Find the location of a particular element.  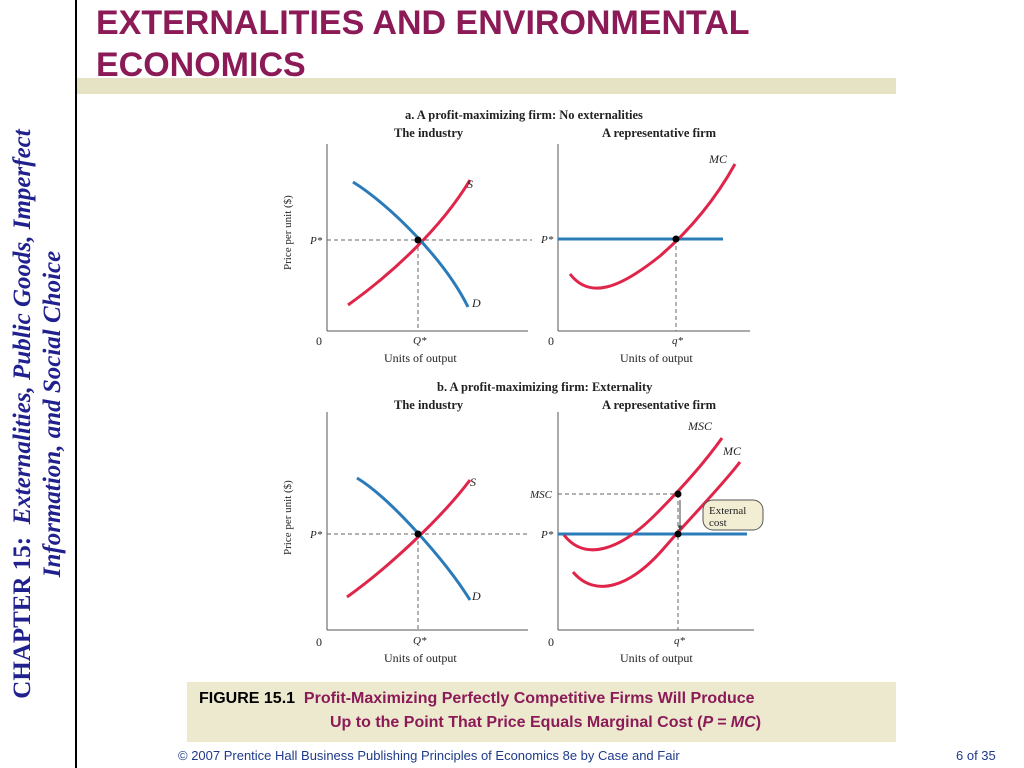

panel-a-industry-price-label: P* is located at coordinates (316, 241).